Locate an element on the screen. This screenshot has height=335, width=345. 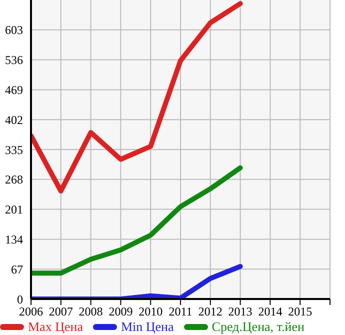
x-tick-label: 2011 is located at coordinates (180, 311).